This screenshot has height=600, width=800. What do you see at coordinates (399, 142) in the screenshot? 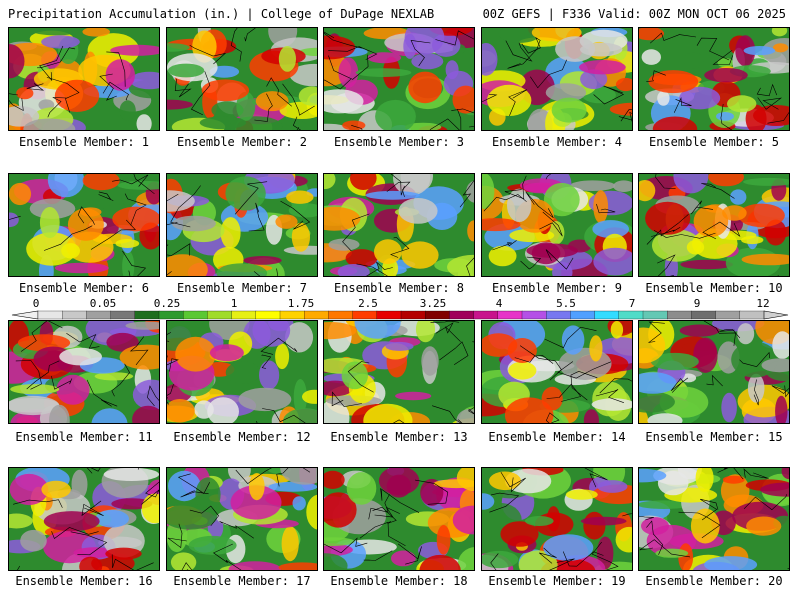
I see `ensemble-member-label: Ensemble Member: 3` at bounding box center [399, 142].